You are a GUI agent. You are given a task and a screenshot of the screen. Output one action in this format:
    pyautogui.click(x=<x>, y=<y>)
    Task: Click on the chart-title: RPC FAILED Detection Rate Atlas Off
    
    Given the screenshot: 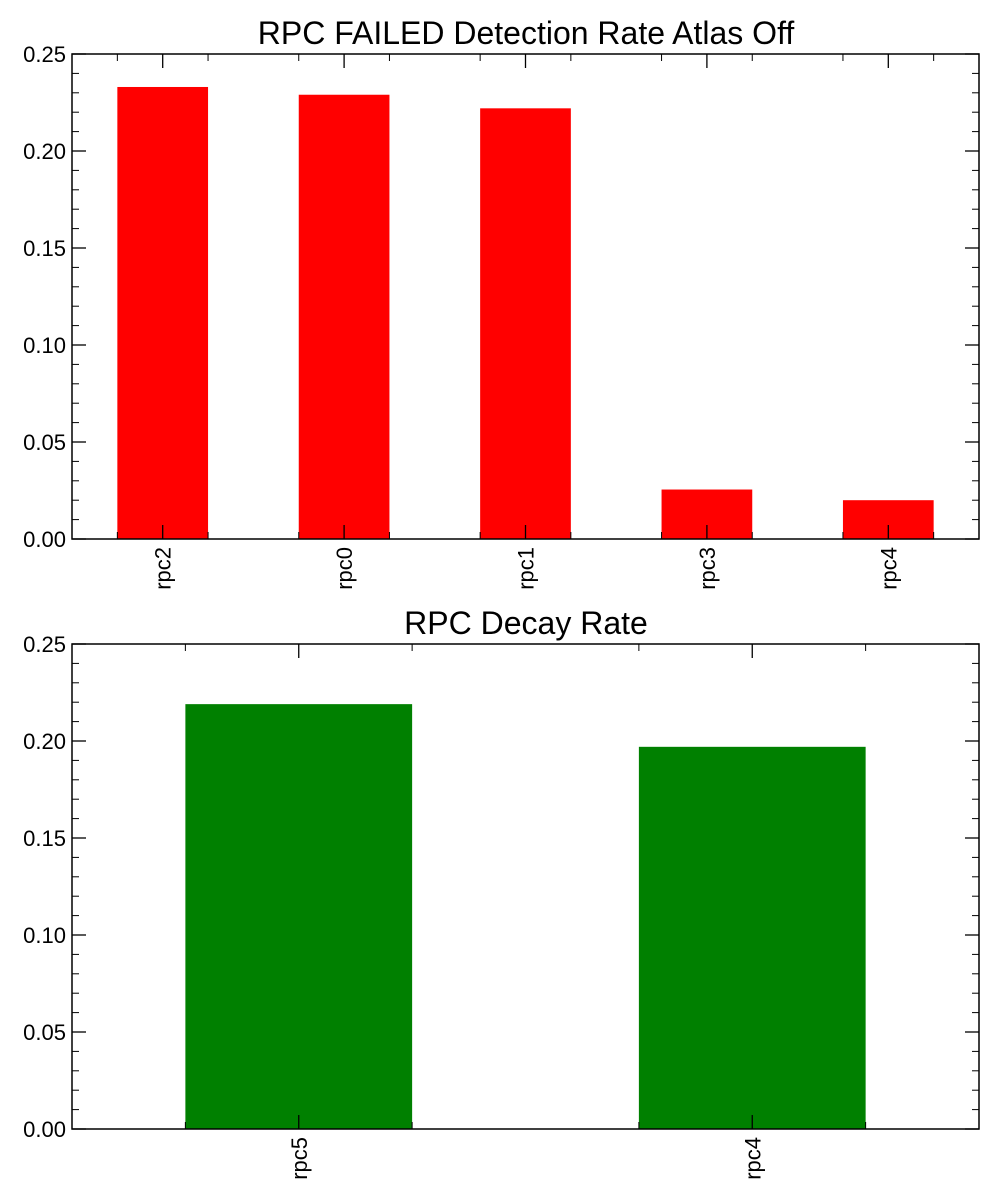 What is the action you would take?
    pyautogui.click(x=526, y=33)
    